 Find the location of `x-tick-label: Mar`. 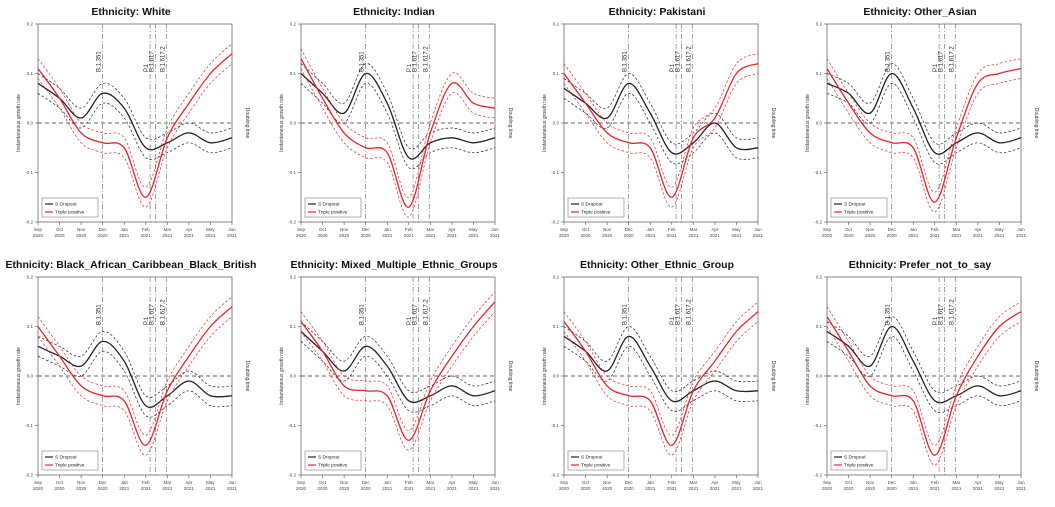

x-tick-label: Mar is located at coordinates (430, 229).